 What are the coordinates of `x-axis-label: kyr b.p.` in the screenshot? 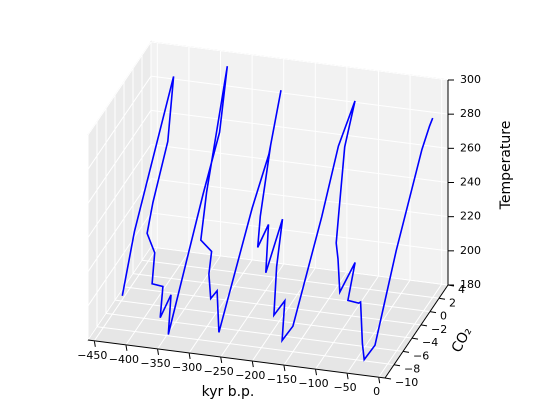 It's located at (228, 392).